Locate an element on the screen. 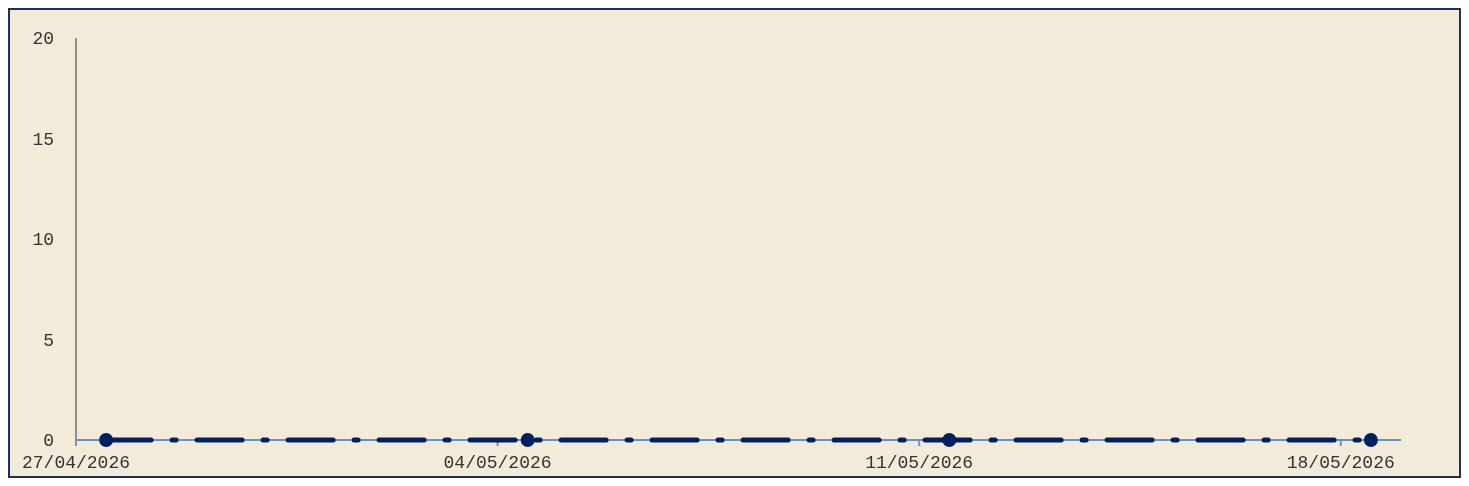 The height and width of the screenshot is (486, 1469). y-tick-label: 0 is located at coordinates (48, 441).